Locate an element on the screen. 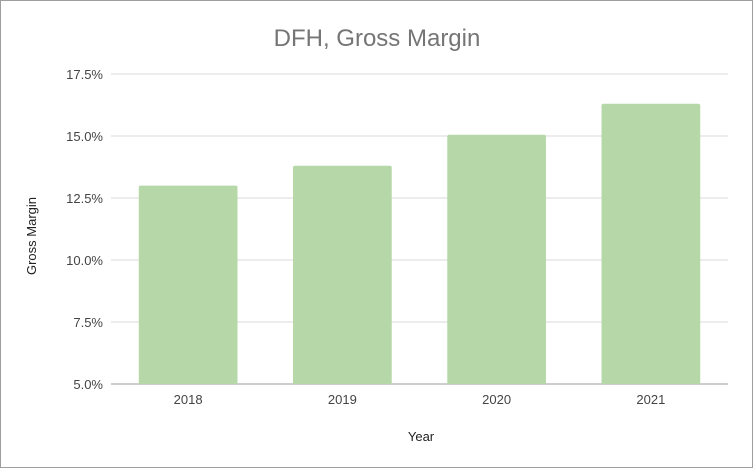 This screenshot has width=753, height=469. chart-title: DFH, Gross Margin is located at coordinates (377, 38).